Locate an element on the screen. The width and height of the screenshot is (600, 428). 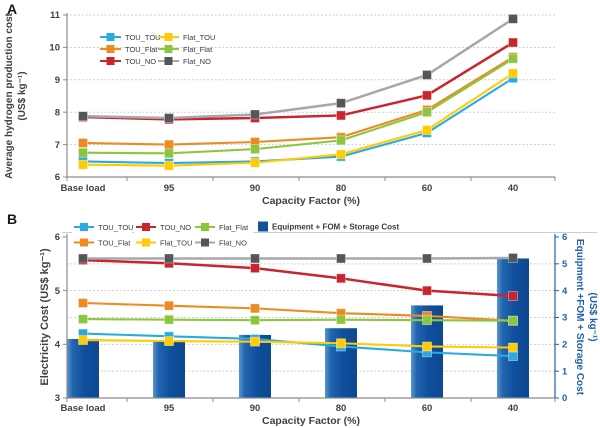
y-axis-title-units: (US$ kg⁻¹) is located at coordinates (22, 95).